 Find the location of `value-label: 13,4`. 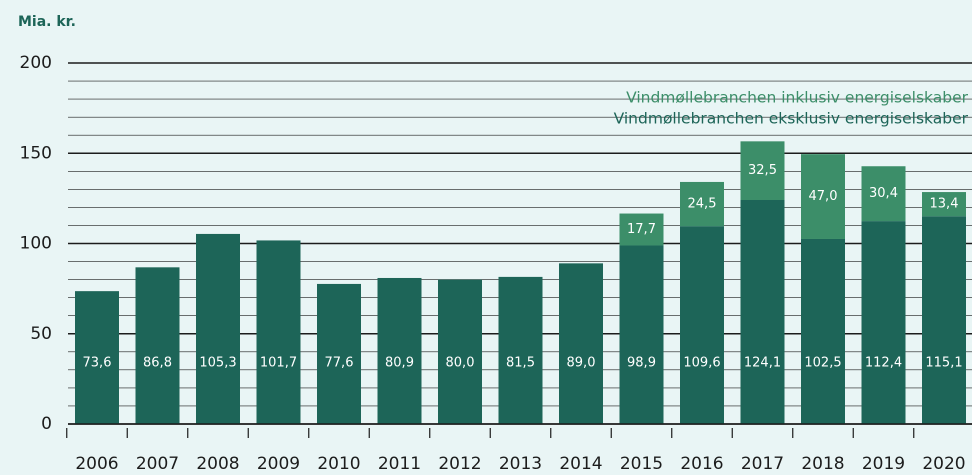

value-label: 13,4 is located at coordinates (944, 204).